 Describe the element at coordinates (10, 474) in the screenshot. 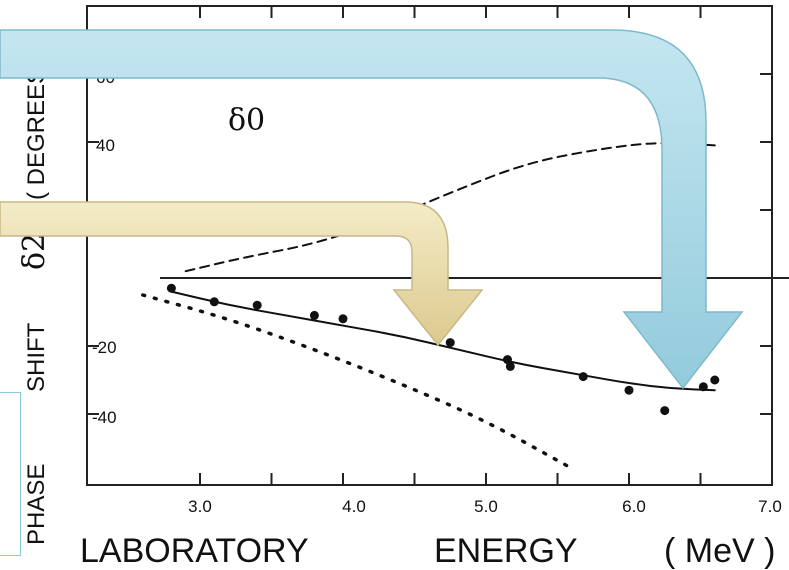

I see `phase-label-frame` at that location.